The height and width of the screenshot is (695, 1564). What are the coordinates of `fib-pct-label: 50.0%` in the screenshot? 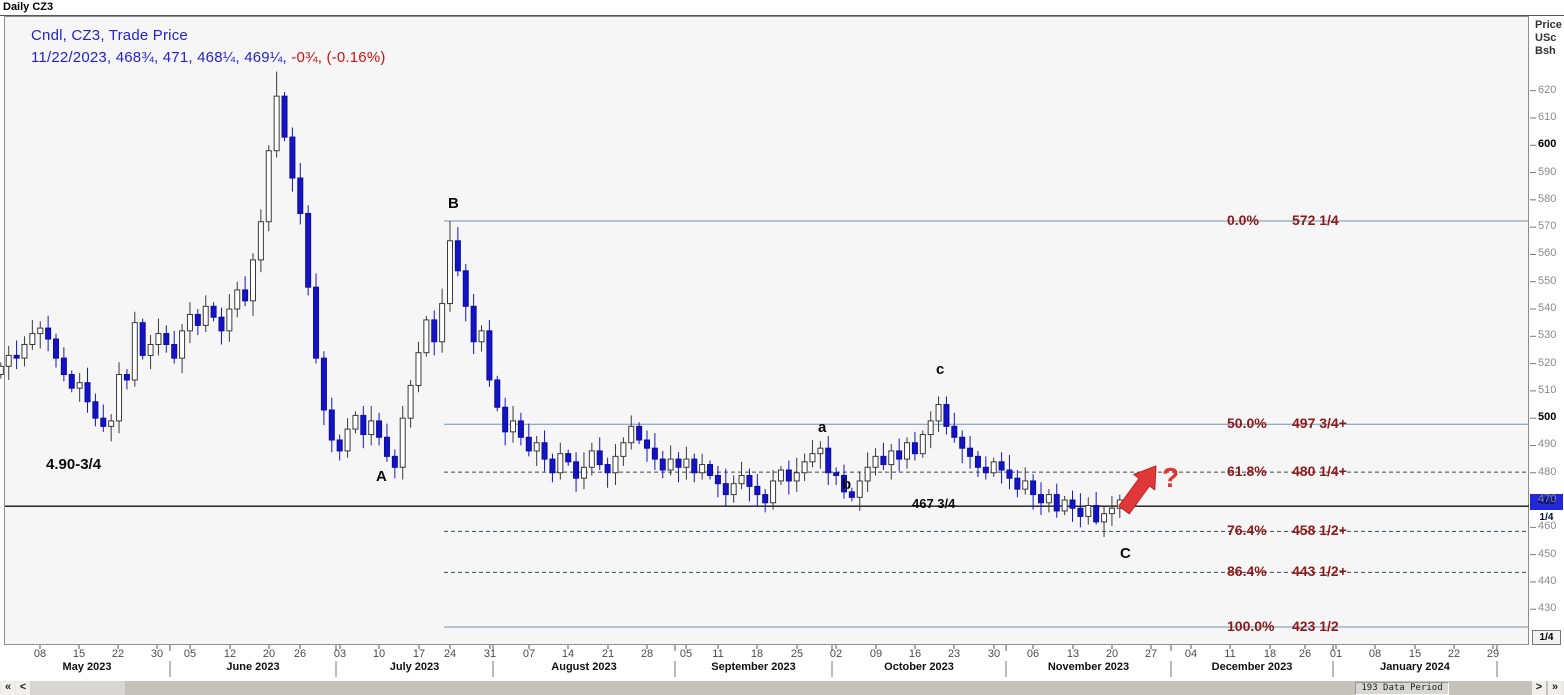 It's located at (1247, 423).